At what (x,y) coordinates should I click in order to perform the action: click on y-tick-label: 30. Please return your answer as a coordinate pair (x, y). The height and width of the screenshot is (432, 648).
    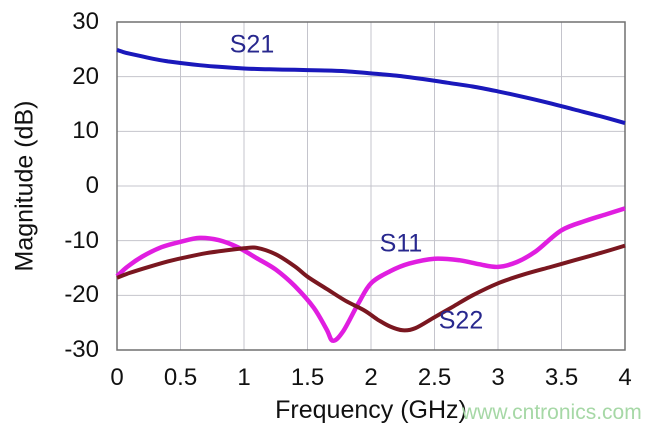
    Looking at the image, I should click on (85, 21).